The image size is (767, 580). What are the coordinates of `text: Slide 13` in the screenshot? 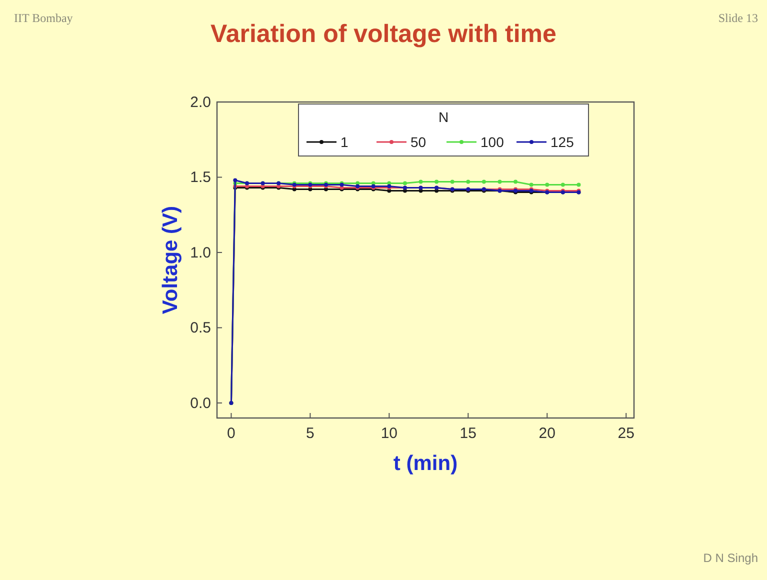 It's located at (738, 18).